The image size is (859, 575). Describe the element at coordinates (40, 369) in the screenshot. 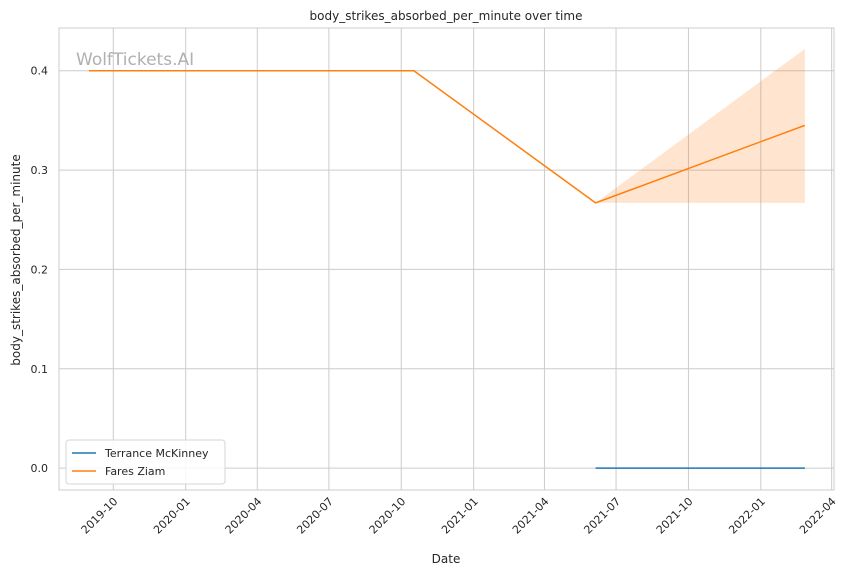

I see `y-tick-label: 0.1` at that location.